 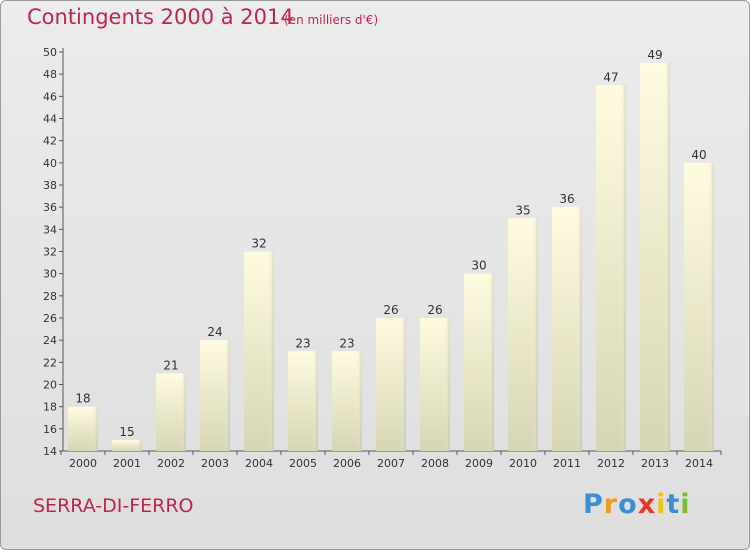 I want to click on logo-letter: P, so click(x=593, y=504).